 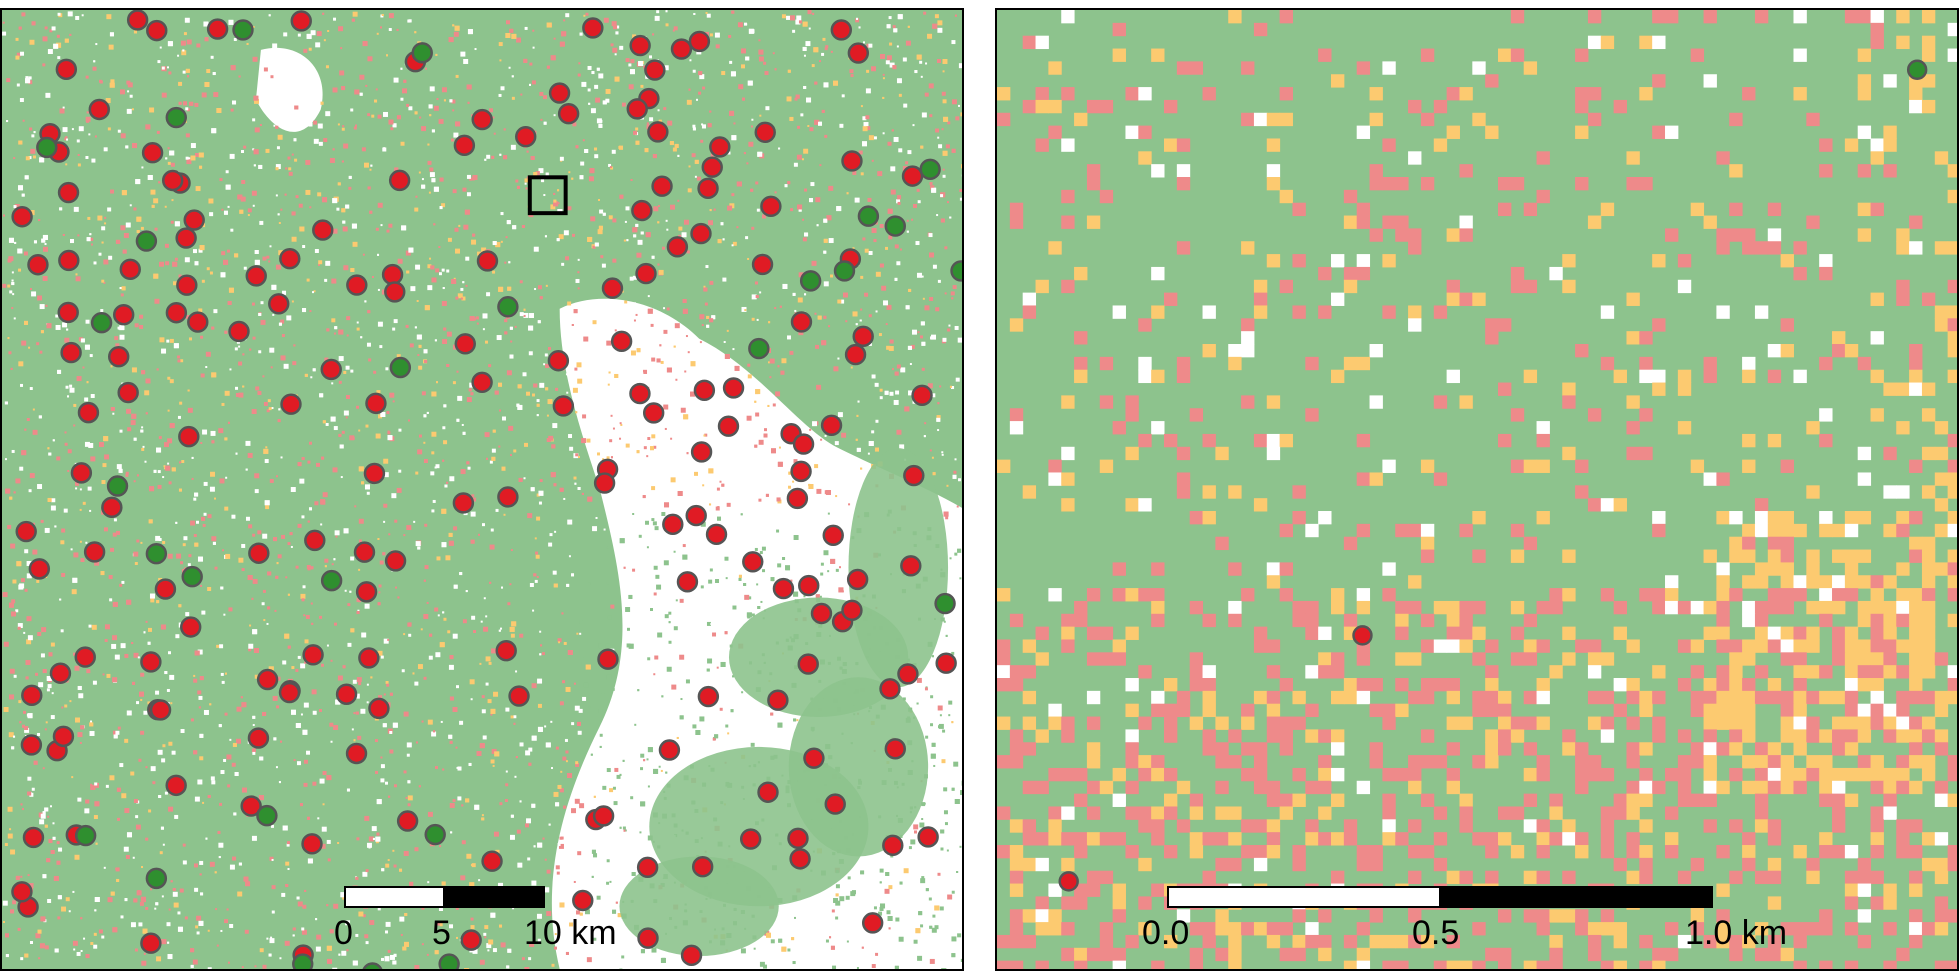 What do you see at coordinates (1304, 897) in the screenshot?
I see `scale-bar-segment-white` at bounding box center [1304, 897].